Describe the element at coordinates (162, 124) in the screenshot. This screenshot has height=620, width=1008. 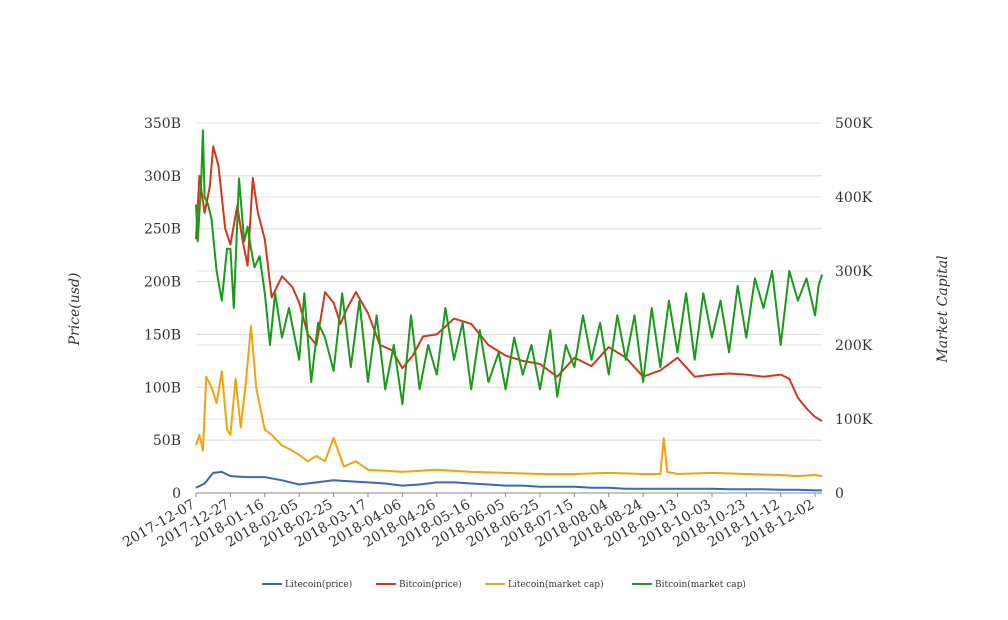
I see `left-tick-label: 350B` at that location.